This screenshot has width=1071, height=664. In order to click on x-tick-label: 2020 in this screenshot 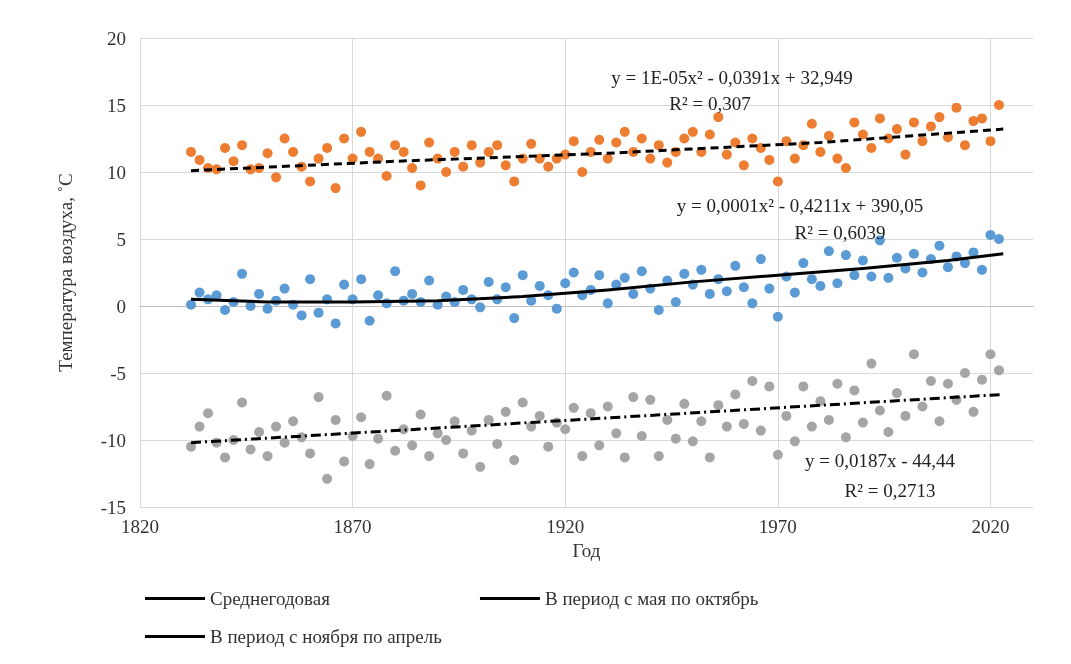, I will do `click(990, 526)`.